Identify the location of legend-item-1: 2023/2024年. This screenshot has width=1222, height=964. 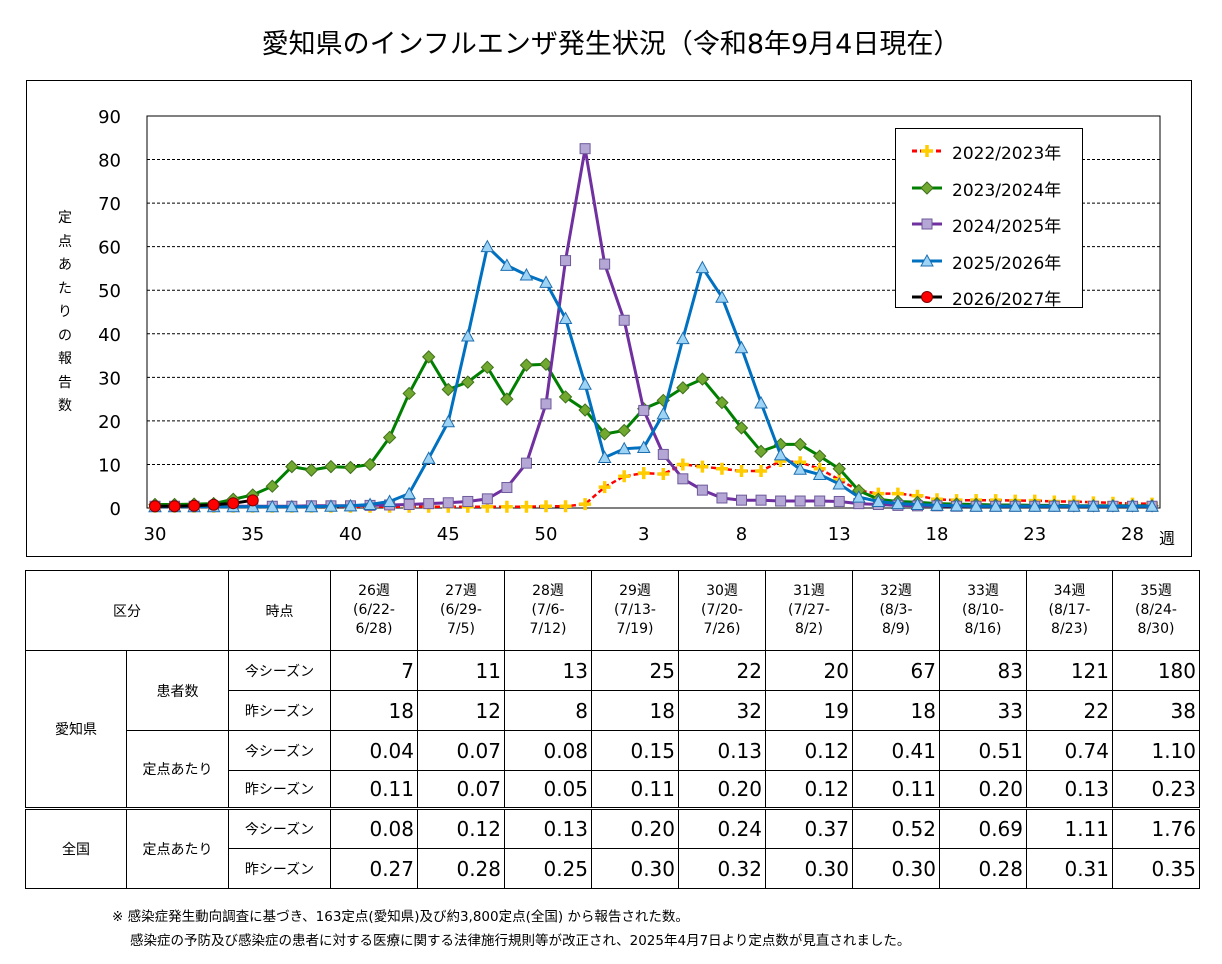
(989, 187).